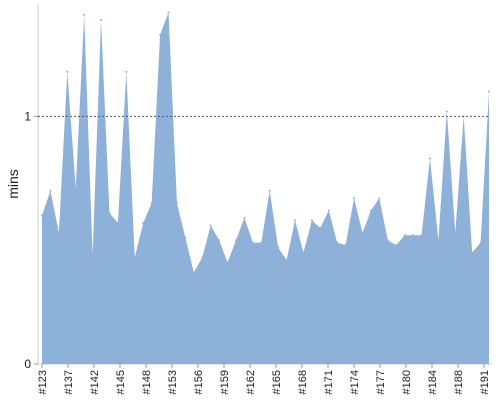  Describe the element at coordinates (485, 382) in the screenshot. I see `x-tick-label: #191` at that location.